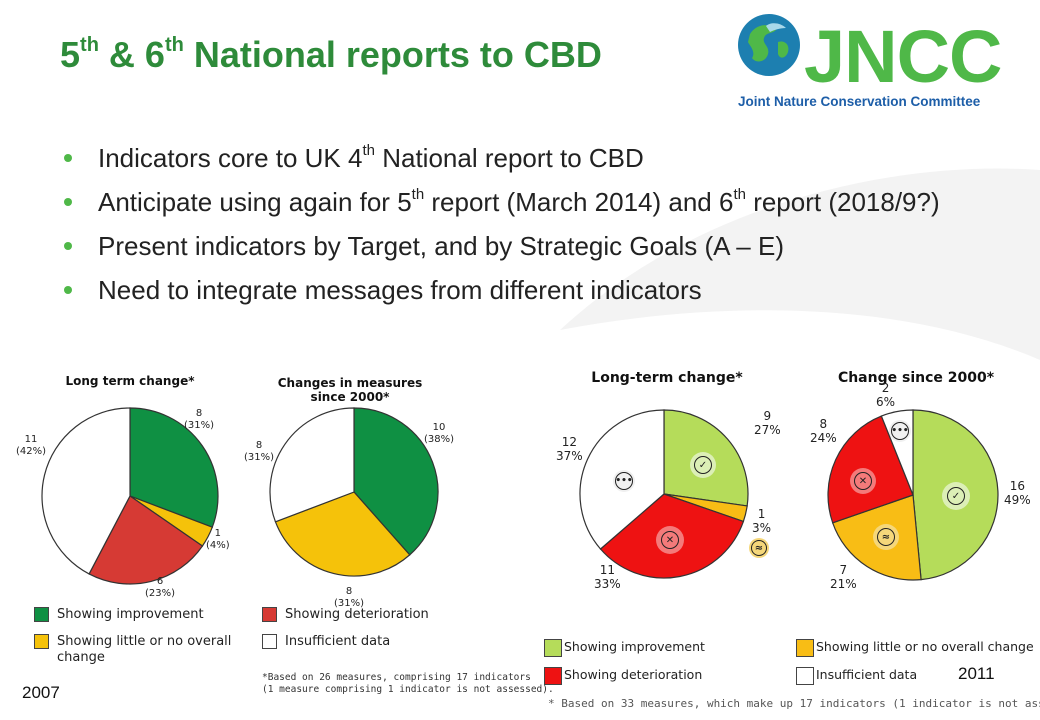  Describe the element at coordinates (762, 521) in the screenshot. I see `data-label: 1 3%` at that location.